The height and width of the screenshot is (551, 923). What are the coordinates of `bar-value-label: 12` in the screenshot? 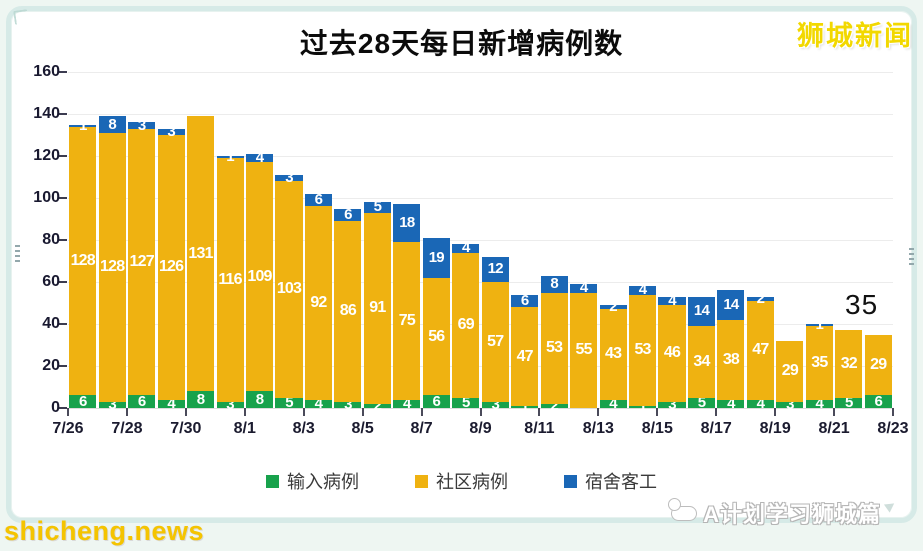 It's located at (495, 269).